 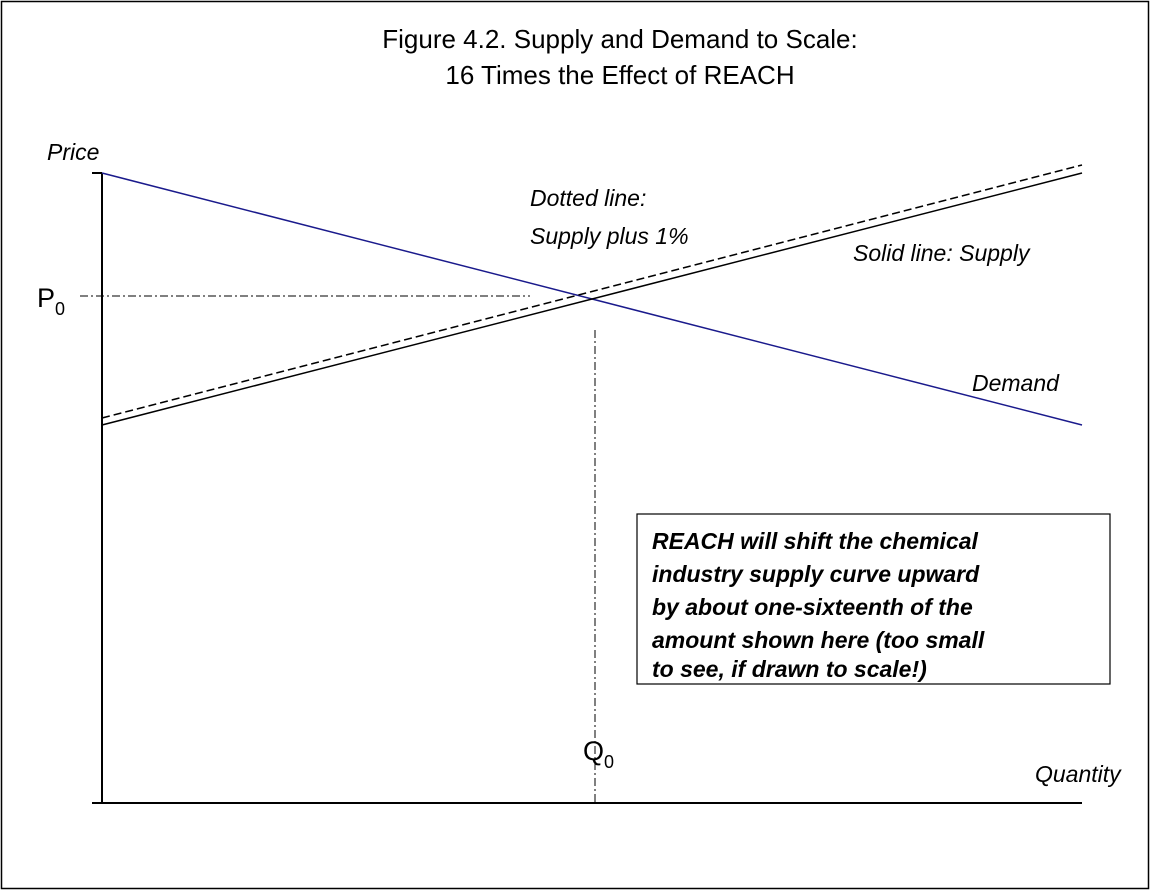 What do you see at coordinates (818, 640) in the screenshot?
I see `callout-line: amount shown here (too small` at bounding box center [818, 640].